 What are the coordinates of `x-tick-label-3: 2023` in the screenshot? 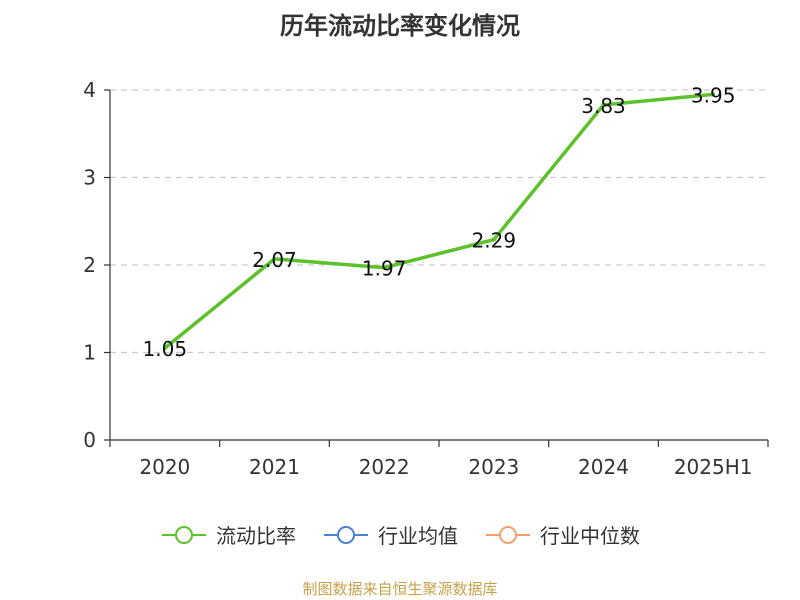 It's located at (493, 467).